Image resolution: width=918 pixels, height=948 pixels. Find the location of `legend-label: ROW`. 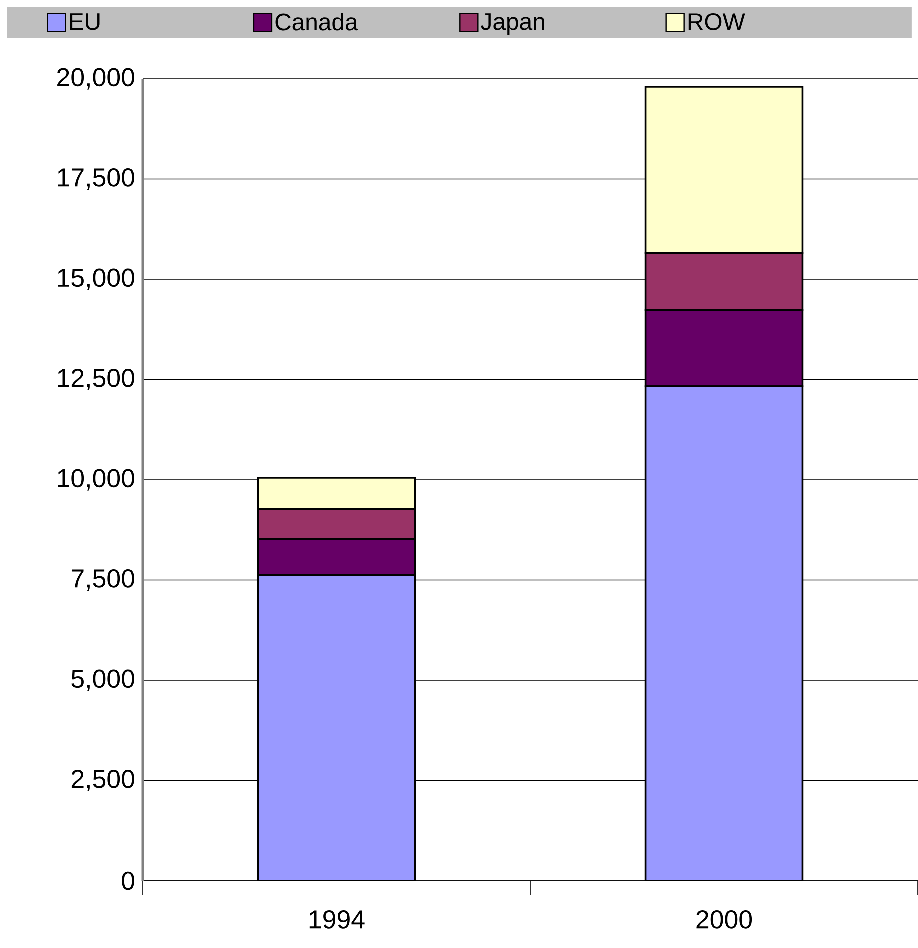

legend-label: ROW is located at coordinates (717, 21).